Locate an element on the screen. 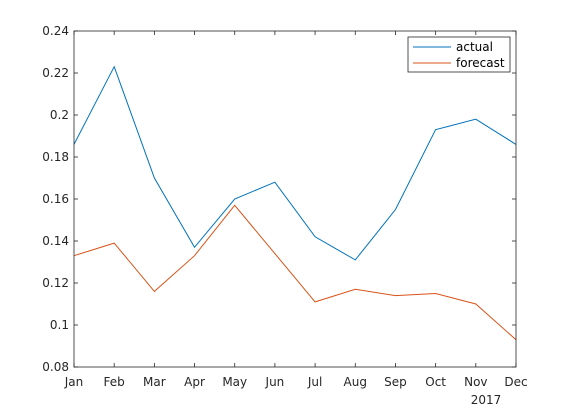  x-tick-label-mar: Mar is located at coordinates (154, 382).